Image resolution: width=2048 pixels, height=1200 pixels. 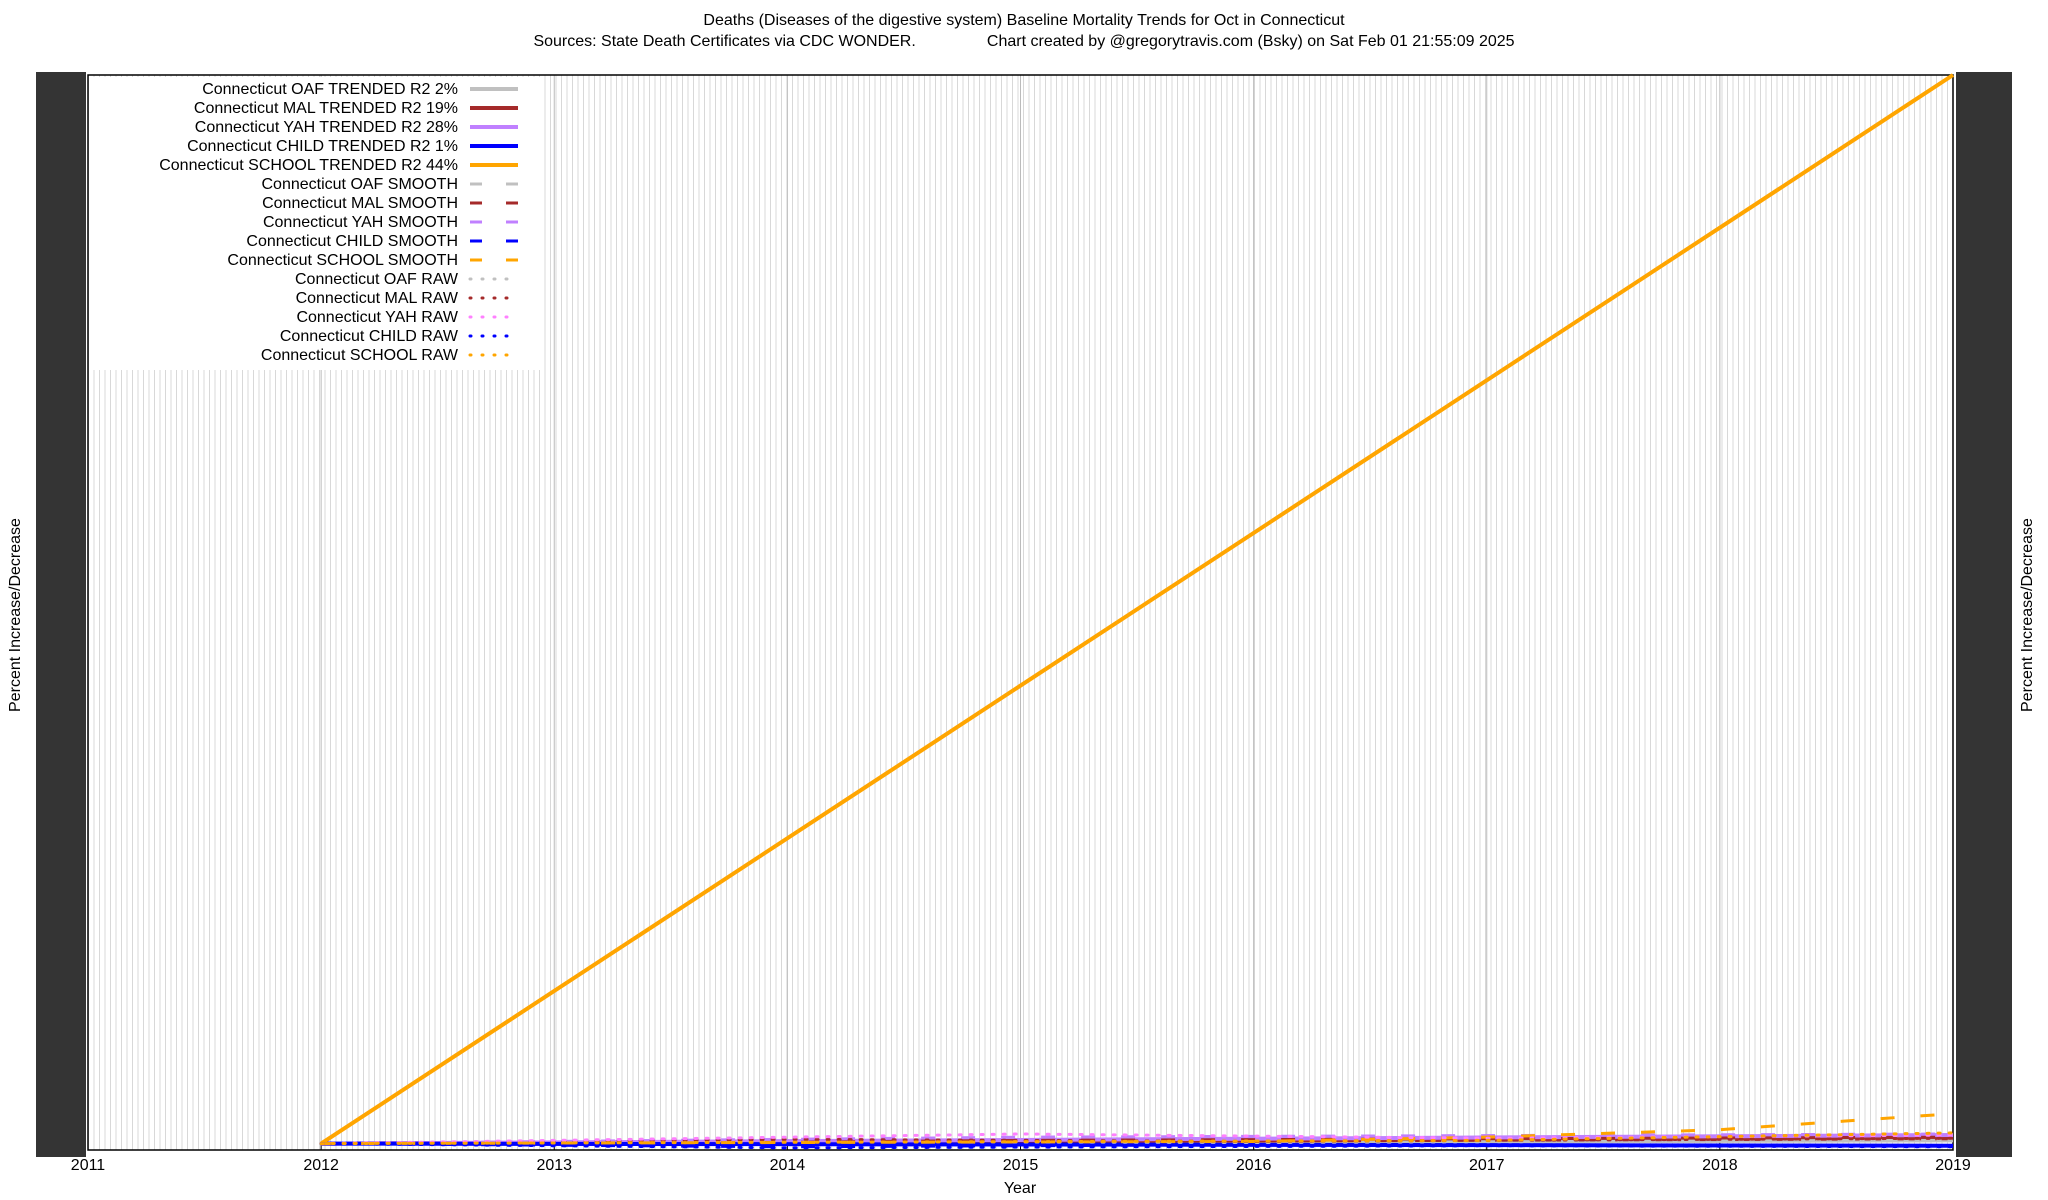 I want to click on legend-label: Connecticut OAF RAW, so click(x=377, y=279).